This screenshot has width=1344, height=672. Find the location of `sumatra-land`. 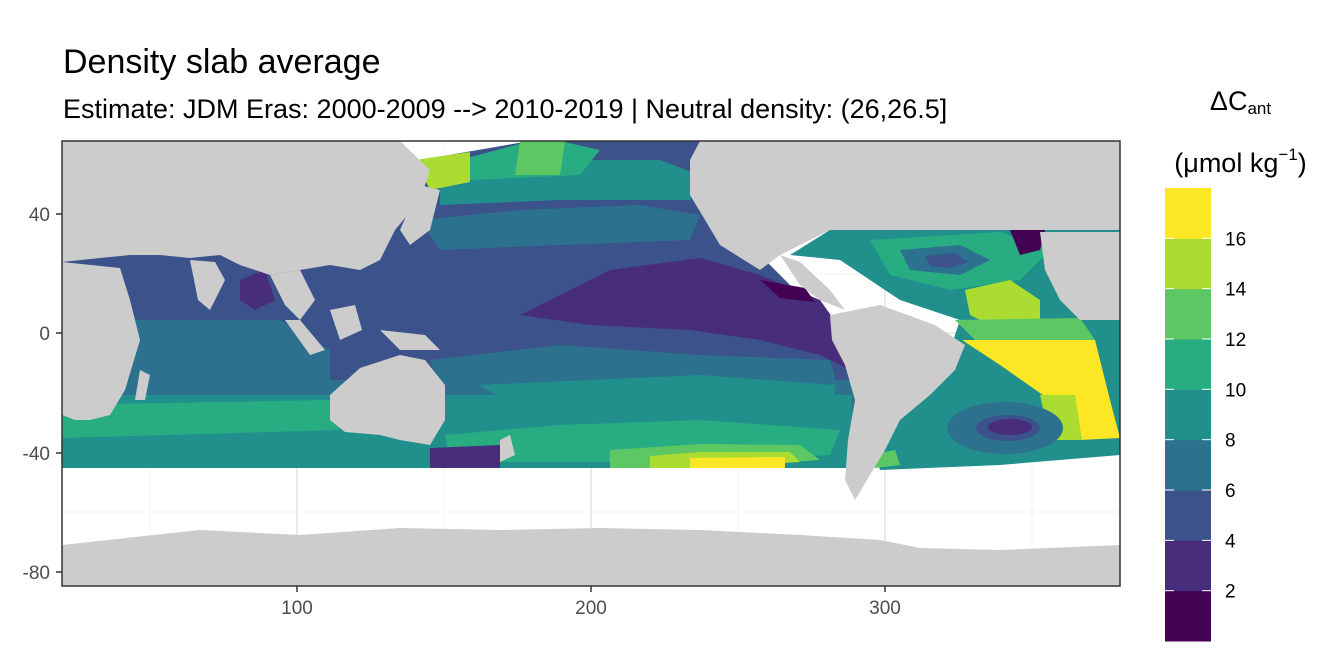

sumatra-land is located at coordinates (305, 337).